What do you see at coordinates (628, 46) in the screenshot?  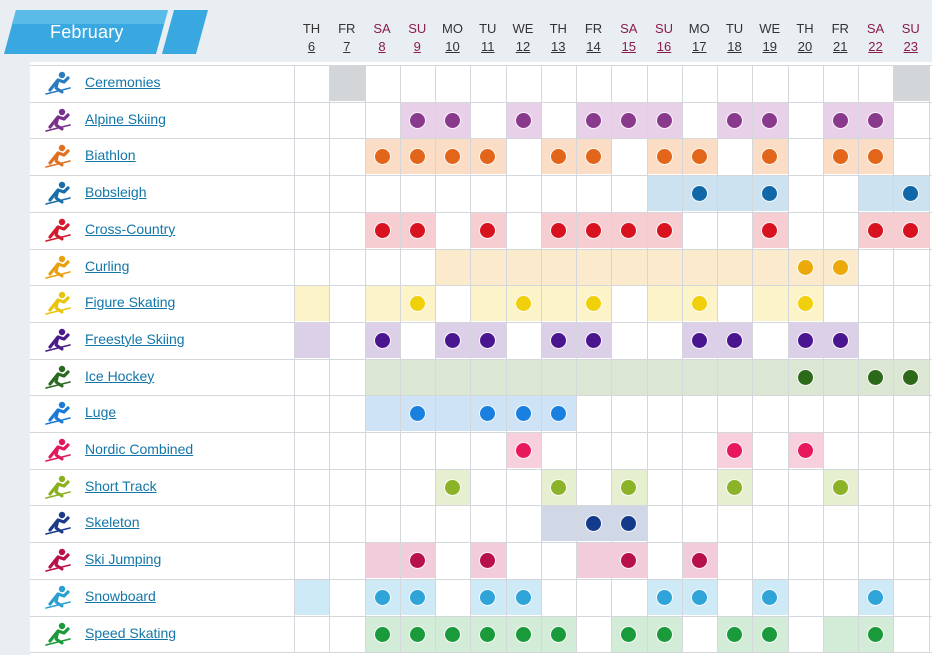 I see `day-number: 15` at bounding box center [628, 46].